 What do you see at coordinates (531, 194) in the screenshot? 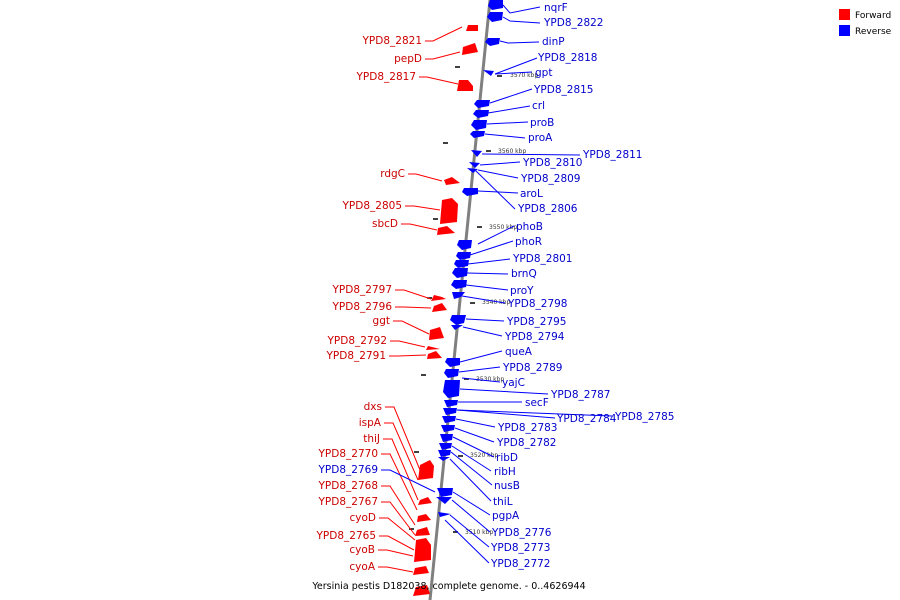
I see `gene-label-reverse: aroL` at bounding box center [531, 194].